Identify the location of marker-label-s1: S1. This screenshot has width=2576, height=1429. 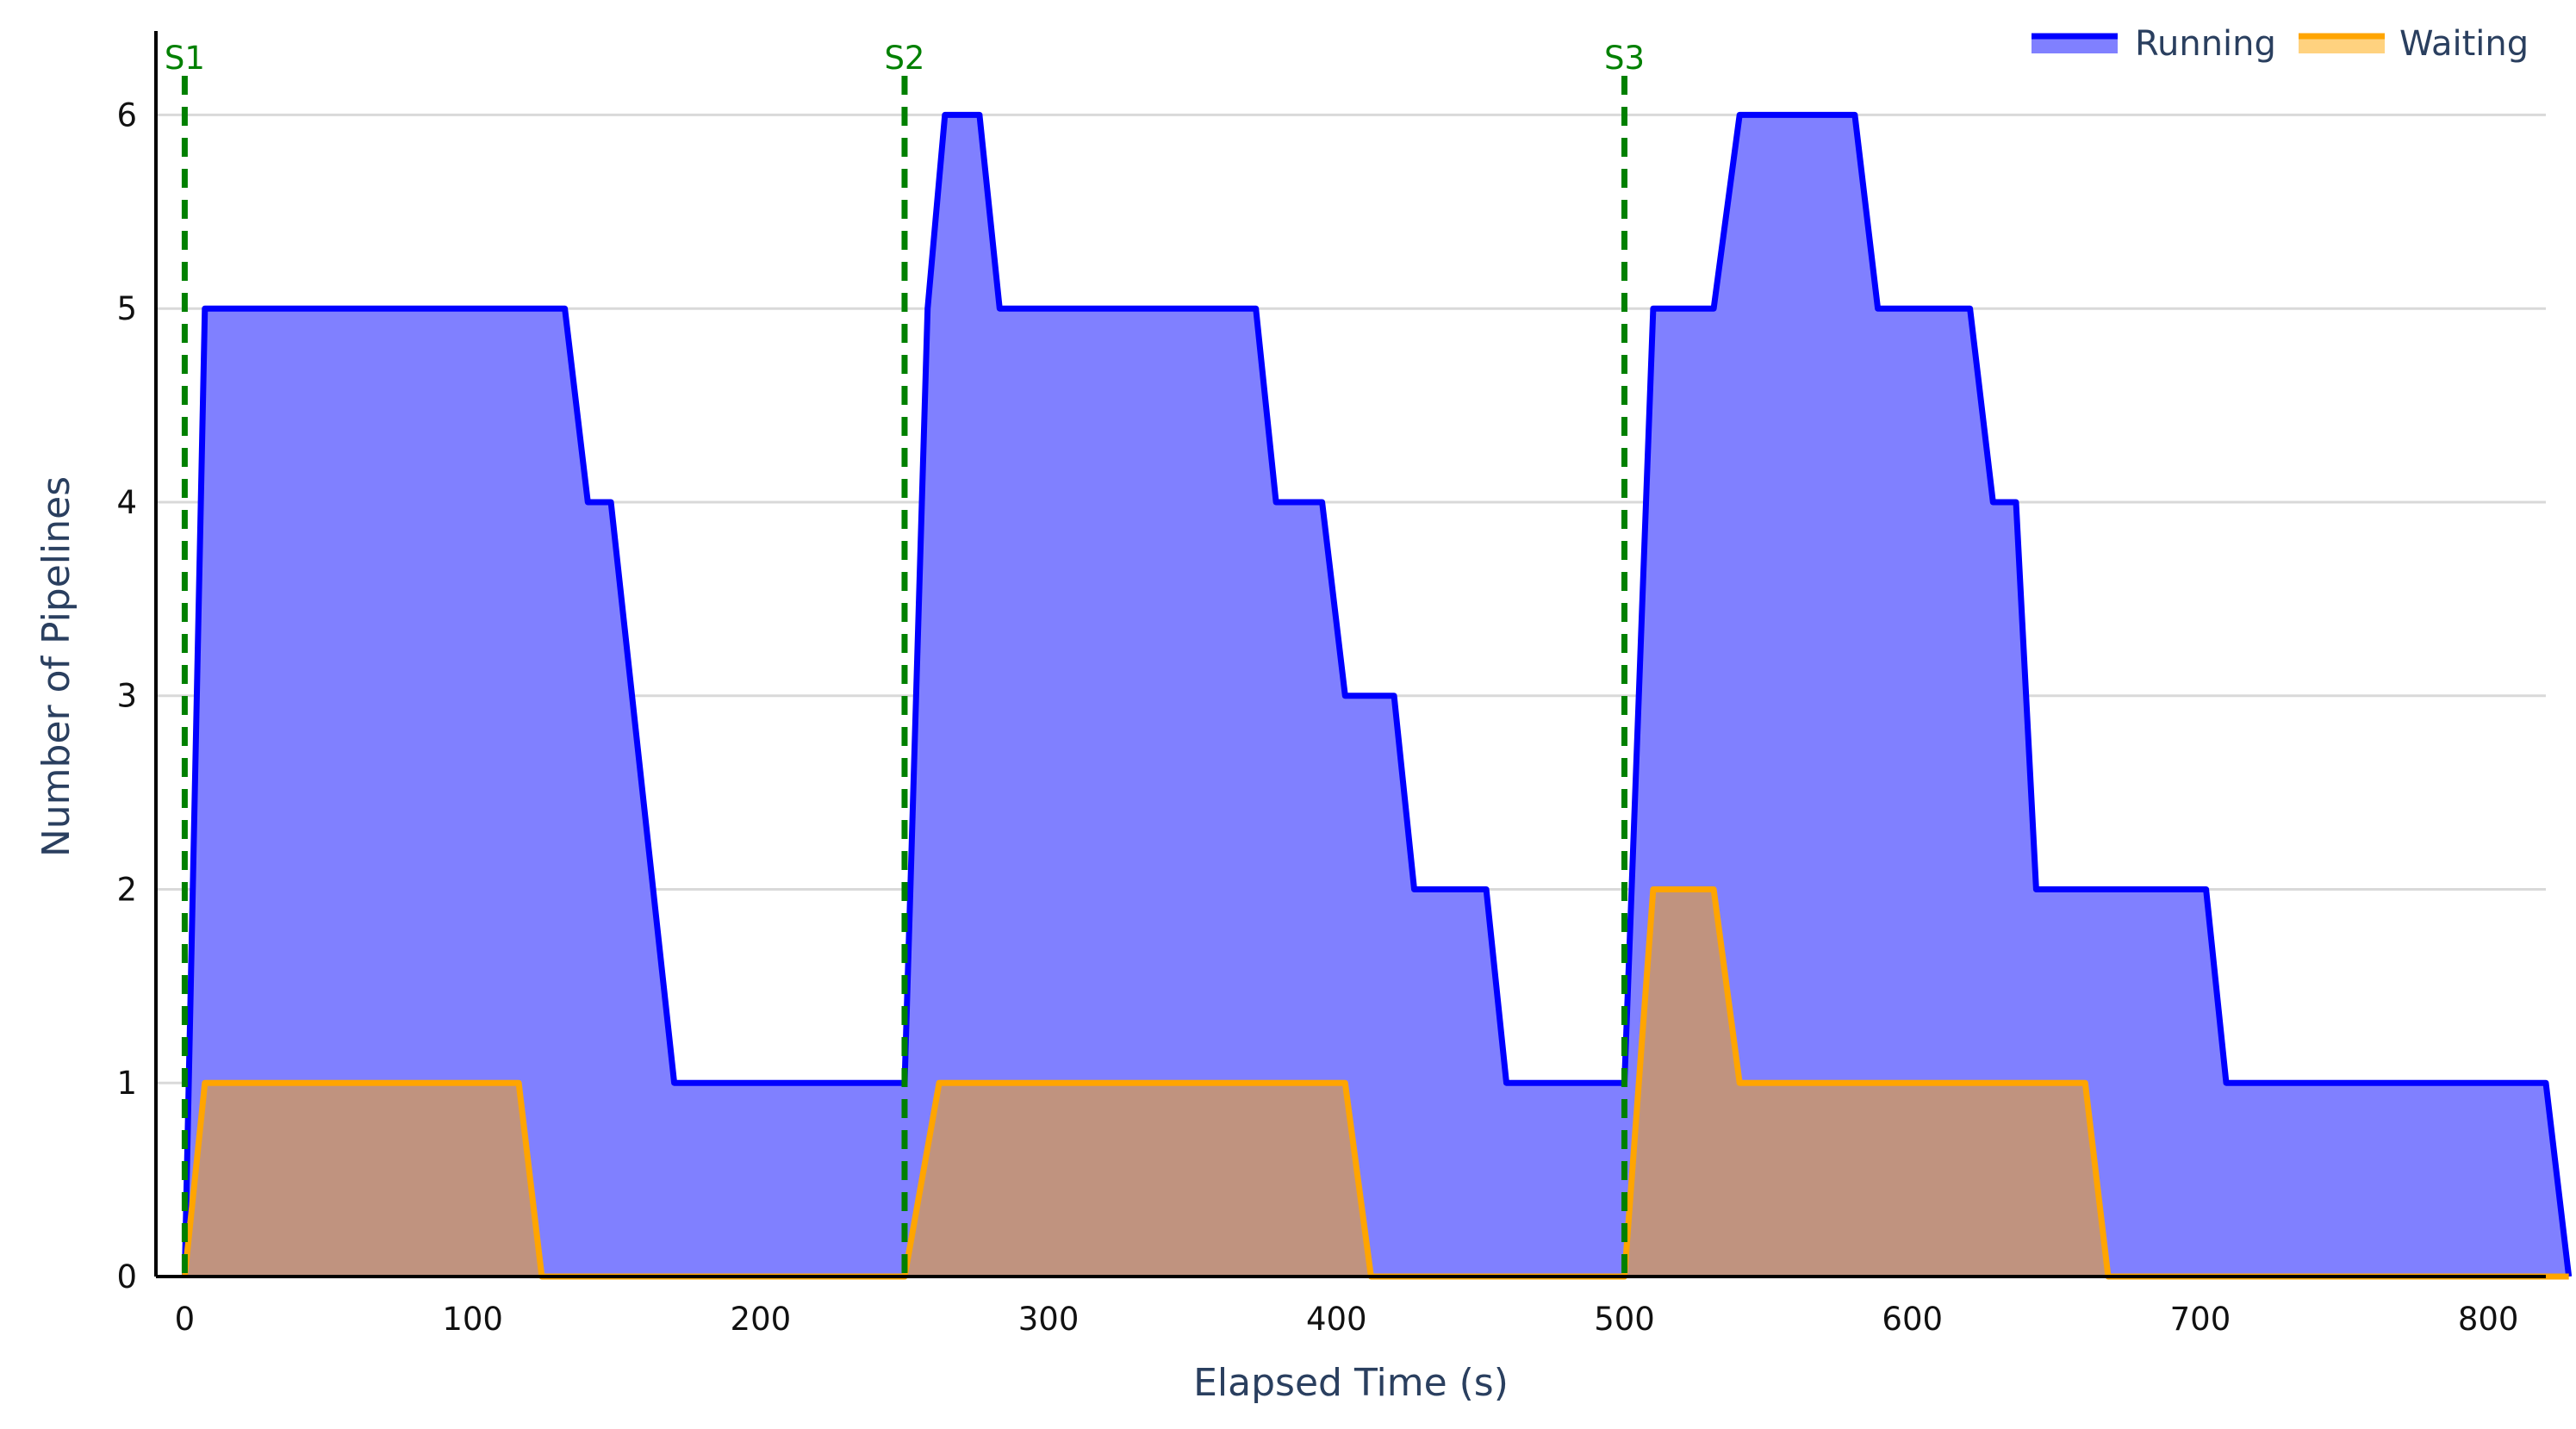
(185, 58).